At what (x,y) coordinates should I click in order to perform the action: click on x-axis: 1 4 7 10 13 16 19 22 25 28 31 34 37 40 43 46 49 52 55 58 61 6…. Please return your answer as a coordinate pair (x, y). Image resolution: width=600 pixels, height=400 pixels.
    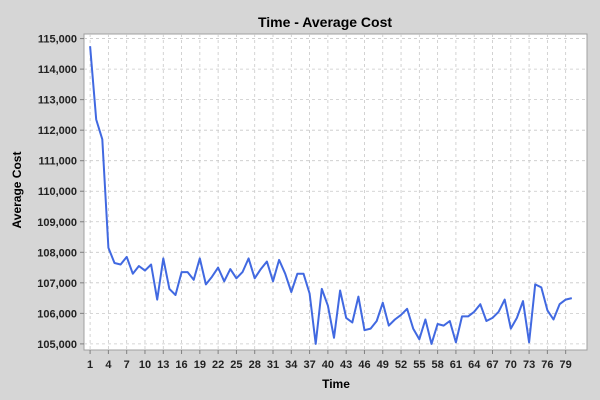
    Looking at the image, I should click on (329, 360).